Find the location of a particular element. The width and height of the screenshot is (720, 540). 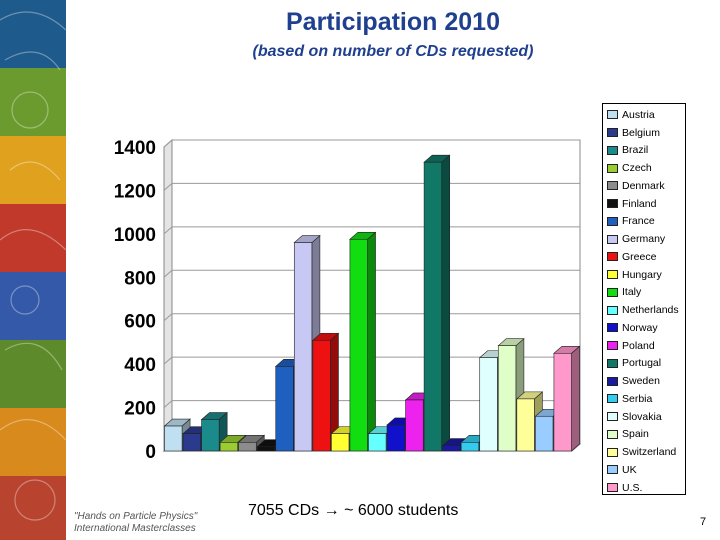

logo-line-2: International Masterclasses is located at coordinates (135, 528).